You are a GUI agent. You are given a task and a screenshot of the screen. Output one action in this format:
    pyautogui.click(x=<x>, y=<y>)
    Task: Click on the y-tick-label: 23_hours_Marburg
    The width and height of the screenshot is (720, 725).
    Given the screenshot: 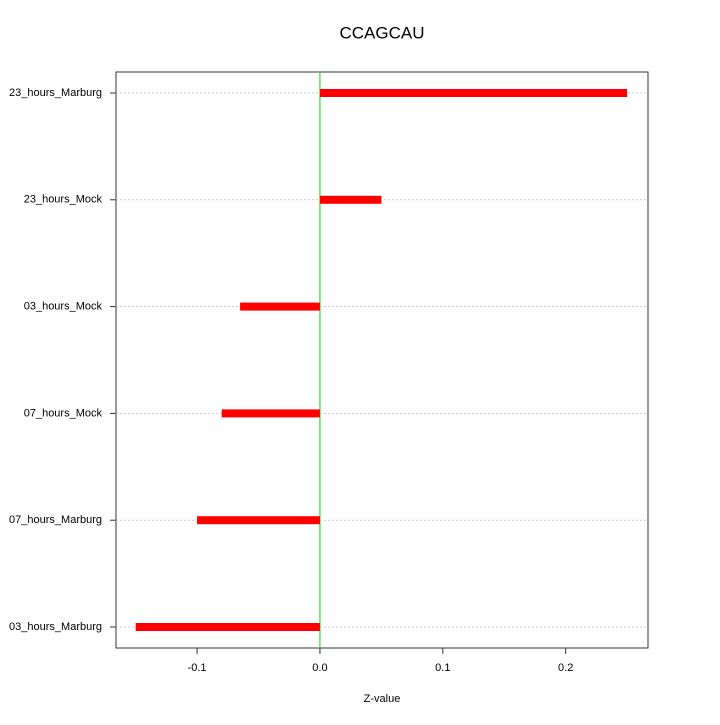 What is the action you would take?
    pyautogui.click(x=55, y=93)
    